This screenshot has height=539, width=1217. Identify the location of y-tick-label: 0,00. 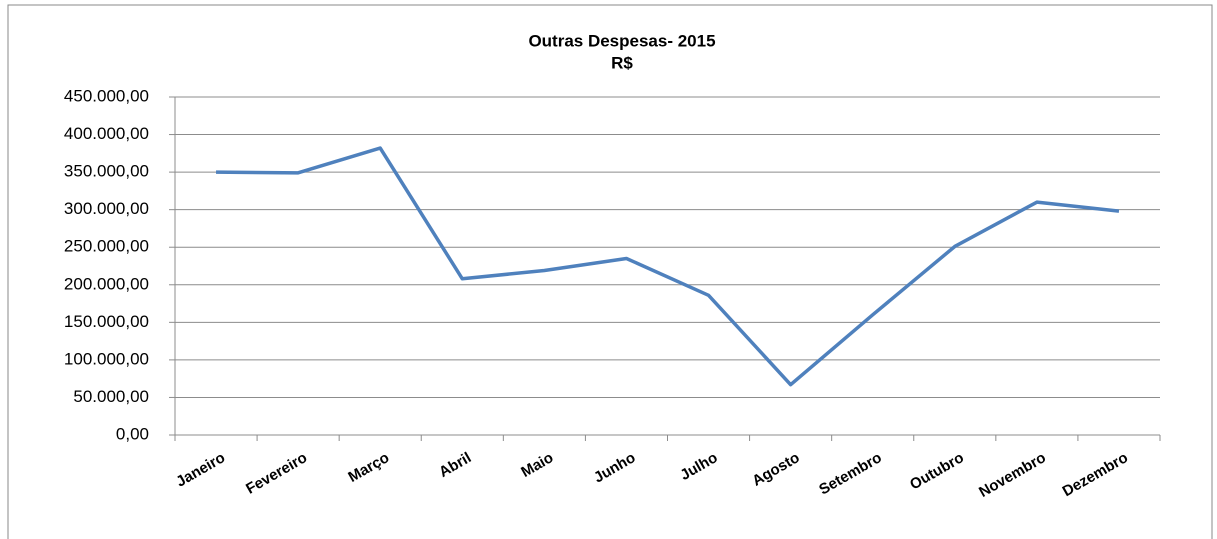
(132, 433).